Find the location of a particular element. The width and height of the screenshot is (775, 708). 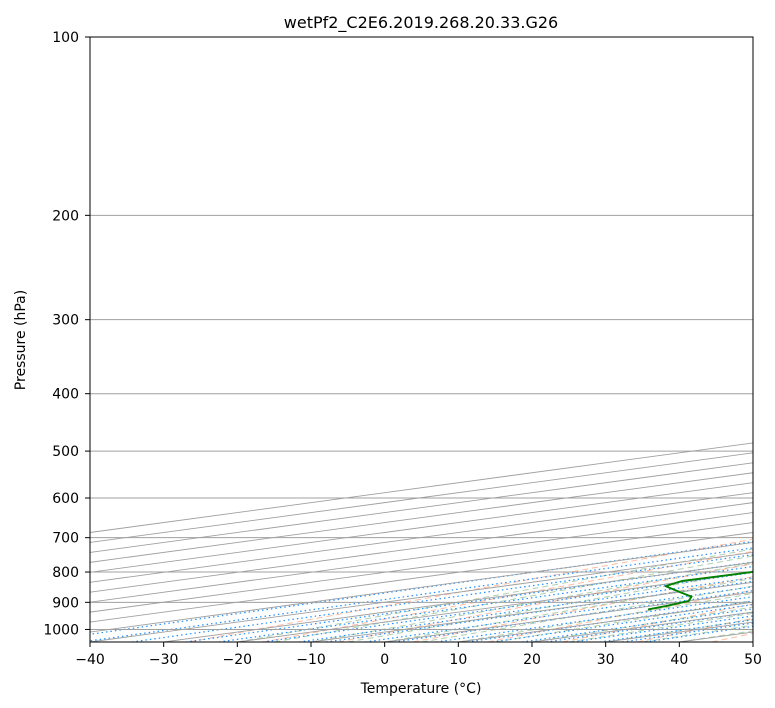

chart-title: wetPf2_C2E6.2019.268.20.33.G26 is located at coordinates (421, 23).